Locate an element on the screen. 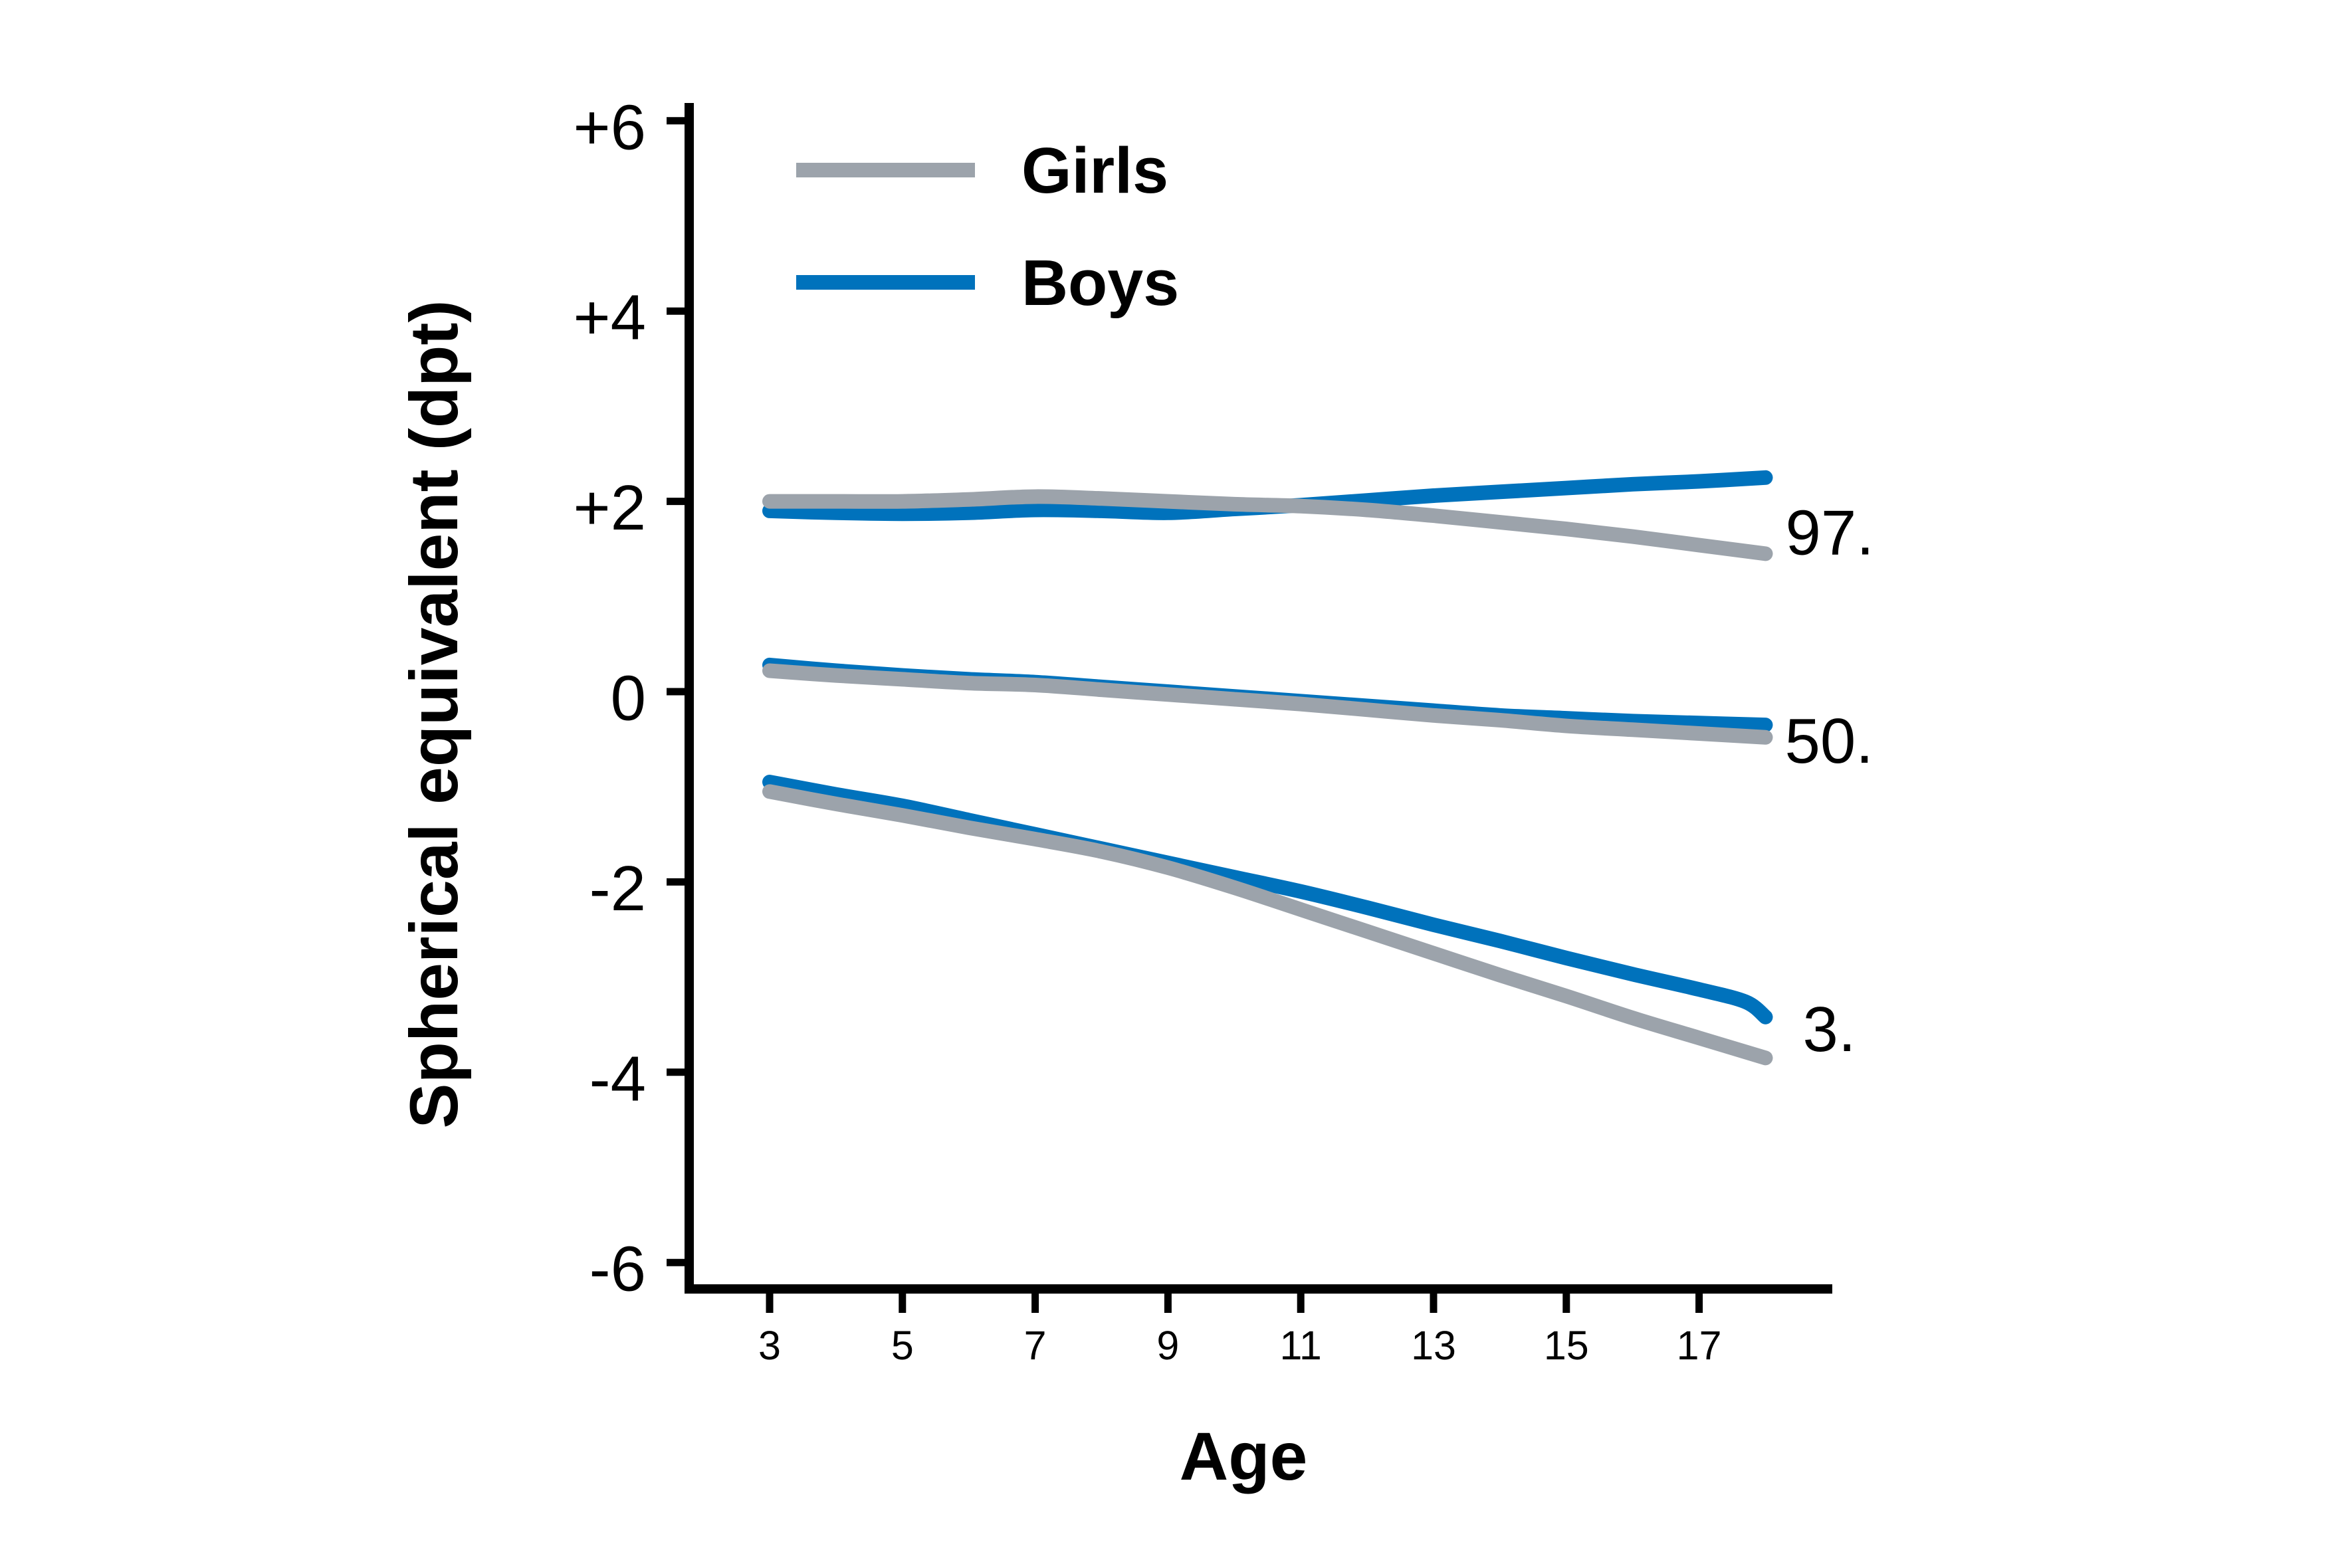  x-tick-label: 15 is located at coordinates (1567, 1345).